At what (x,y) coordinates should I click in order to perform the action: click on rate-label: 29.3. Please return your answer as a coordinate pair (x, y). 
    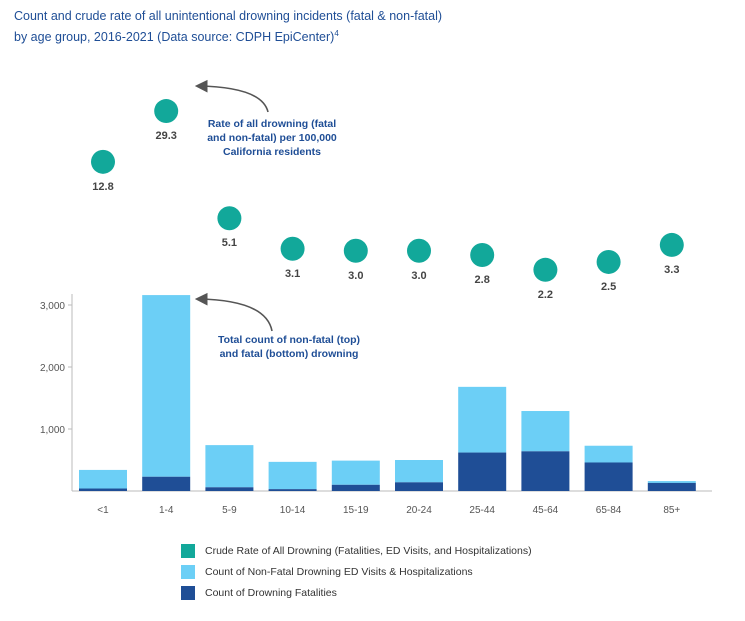
    Looking at the image, I should click on (165, 136).